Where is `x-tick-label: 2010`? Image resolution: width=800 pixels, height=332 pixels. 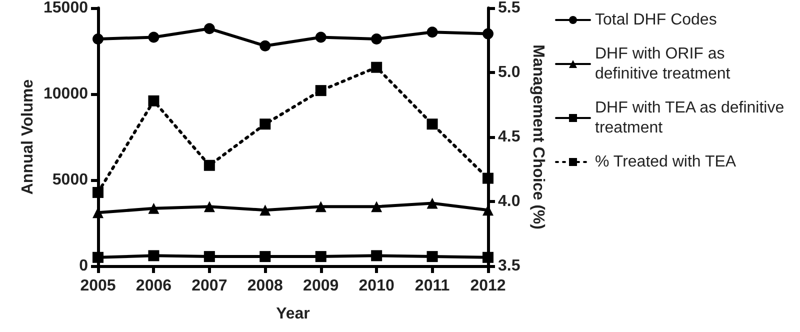 x-tick-label: 2010 is located at coordinates (376, 286).